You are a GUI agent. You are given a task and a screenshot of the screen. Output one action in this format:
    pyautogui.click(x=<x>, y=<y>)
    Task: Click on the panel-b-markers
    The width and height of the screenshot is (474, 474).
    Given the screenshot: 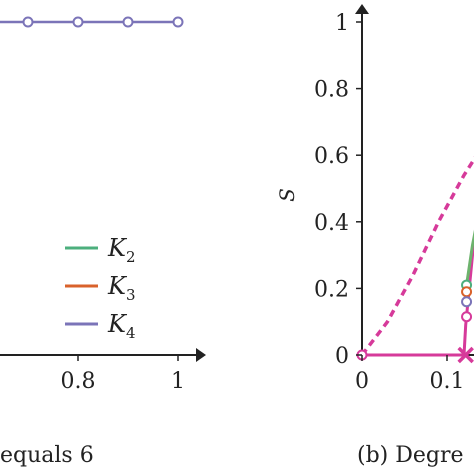 What is the action you would take?
    pyautogui.click(x=415, y=321)
    